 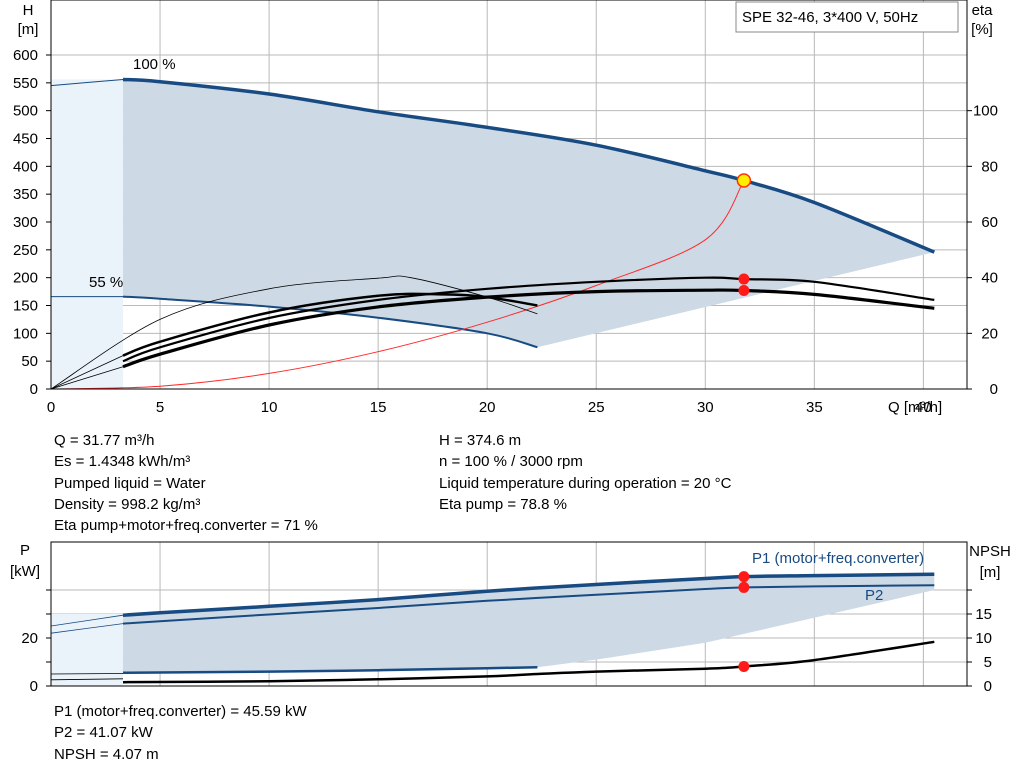 I want to click on info-density: Density = 998.2 kg/m³, so click(x=127, y=504).